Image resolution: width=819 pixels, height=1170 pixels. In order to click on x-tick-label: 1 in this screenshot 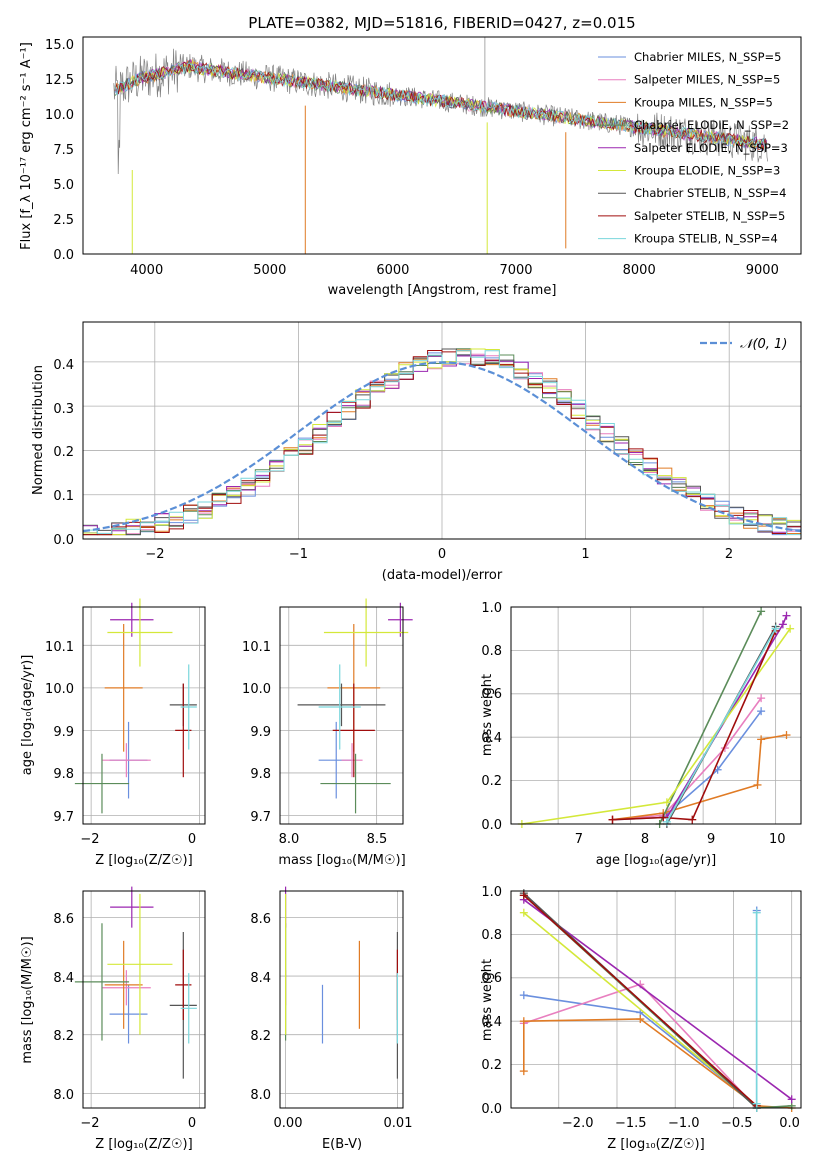, I will do `click(585, 554)`.